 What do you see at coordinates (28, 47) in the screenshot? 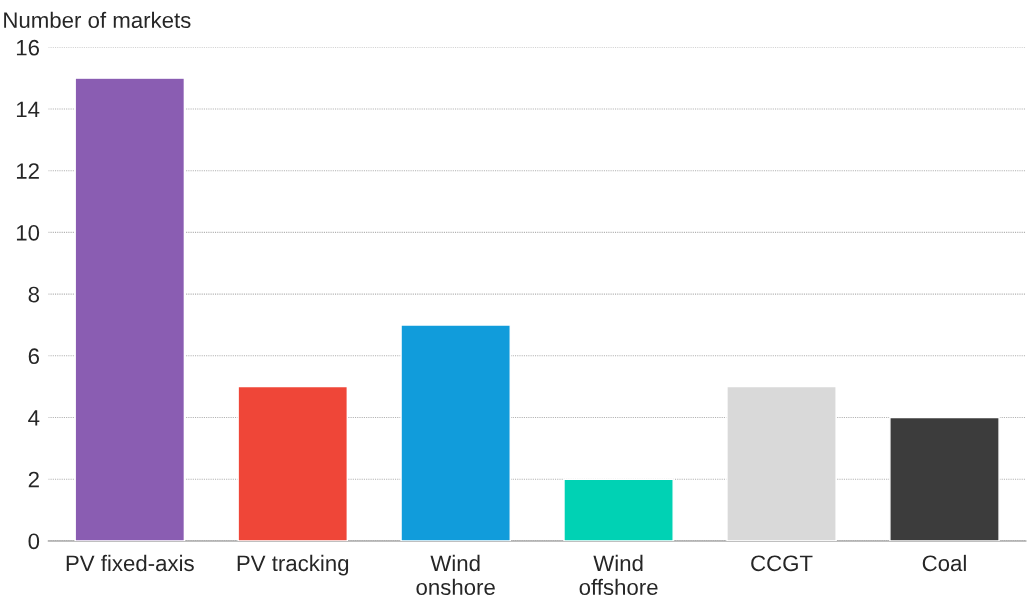
I see `y-tick-label: 16` at bounding box center [28, 47].